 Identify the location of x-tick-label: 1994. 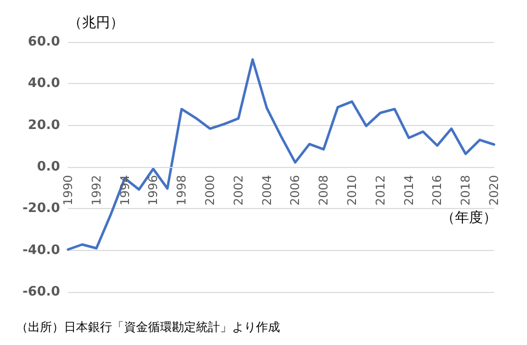
(125, 190).